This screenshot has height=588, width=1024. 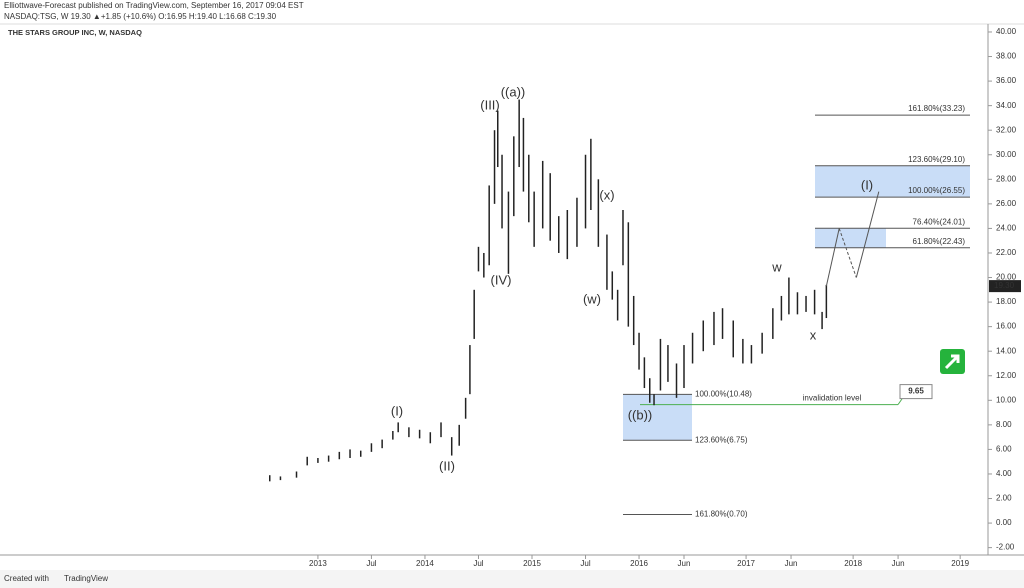 What do you see at coordinates (532, 563) in the screenshot?
I see `x-tick-label: 2015` at bounding box center [532, 563].